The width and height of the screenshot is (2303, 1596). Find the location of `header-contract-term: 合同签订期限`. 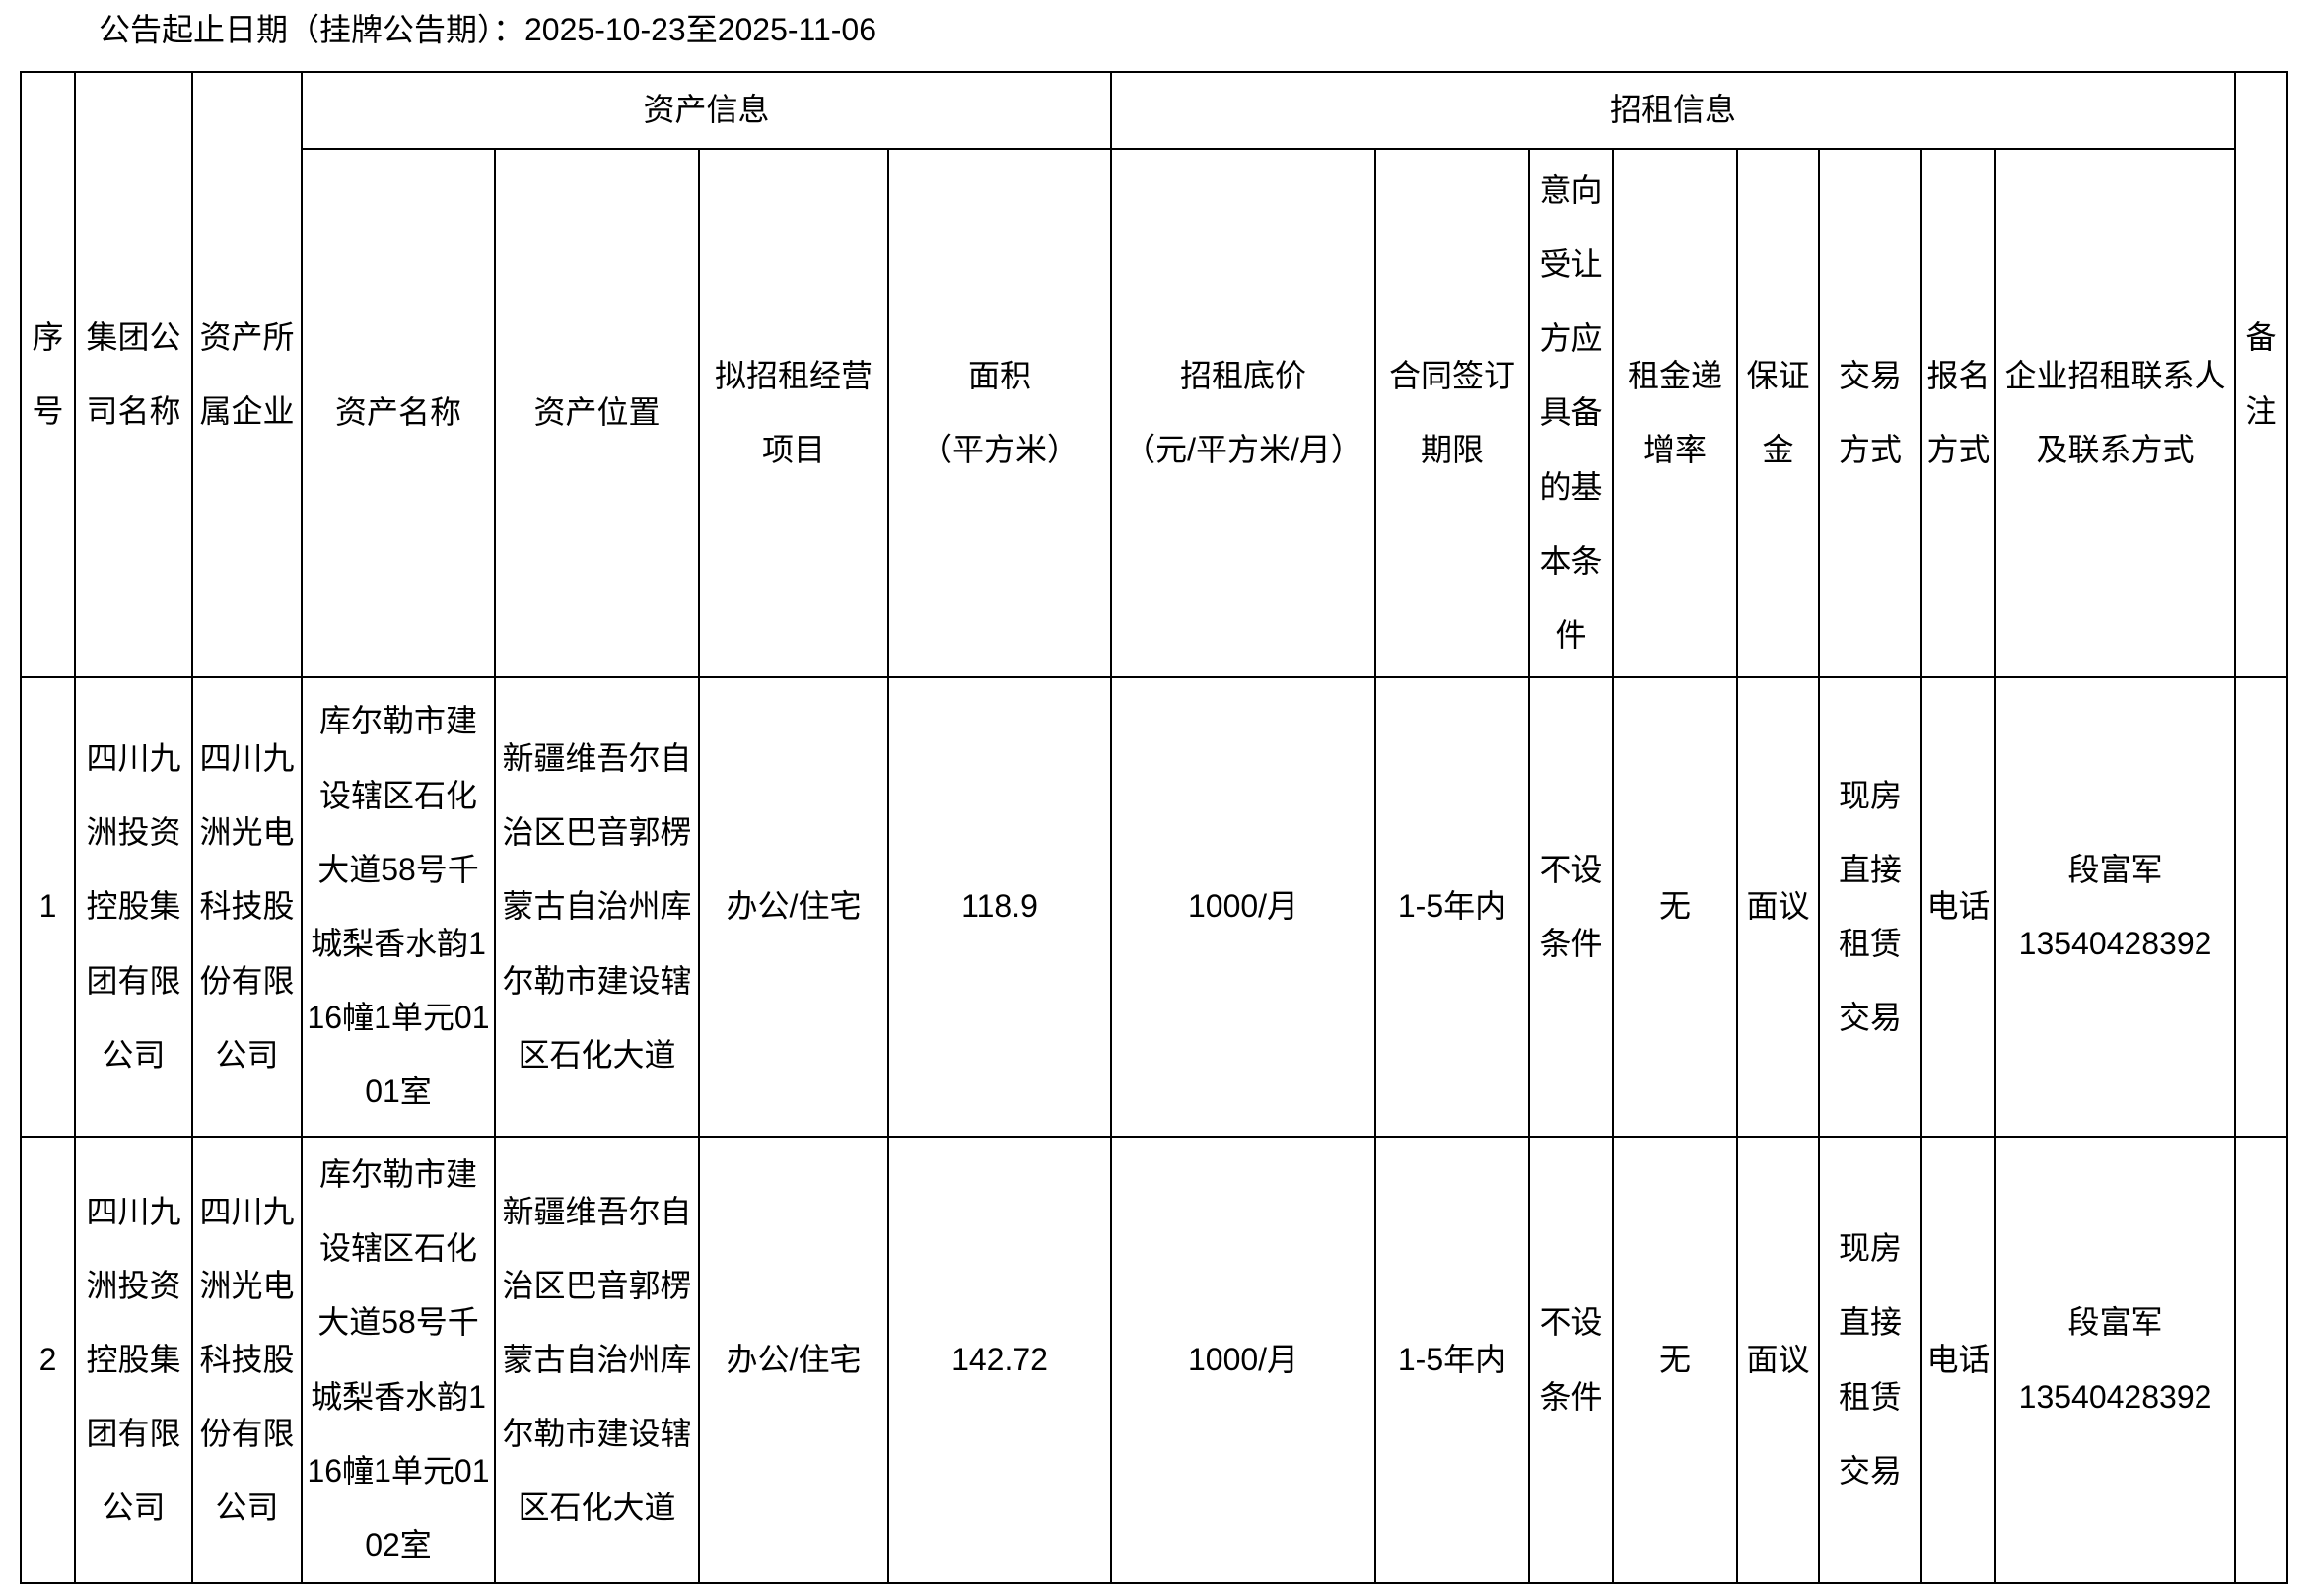

header-contract-term: 合同签订期限 is located at coordinates (1452, 413).